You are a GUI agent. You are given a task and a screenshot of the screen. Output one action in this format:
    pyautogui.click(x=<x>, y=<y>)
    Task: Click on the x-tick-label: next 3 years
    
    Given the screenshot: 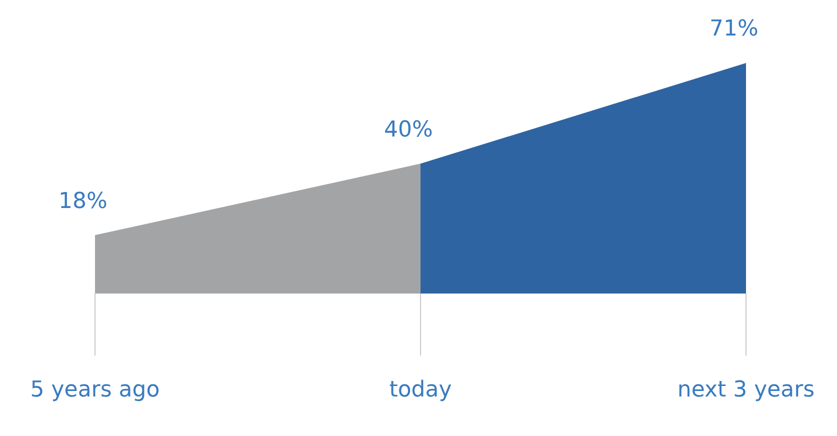 What is the action you would take?
    pyautogui.click(x=746, y=390)
    